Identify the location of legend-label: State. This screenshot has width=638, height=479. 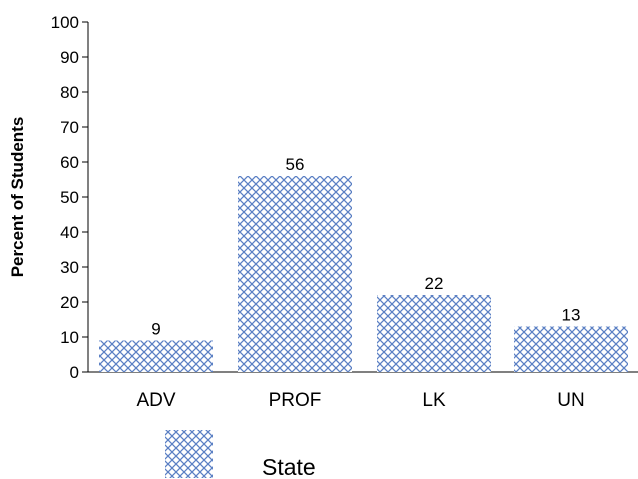
(289, 466).